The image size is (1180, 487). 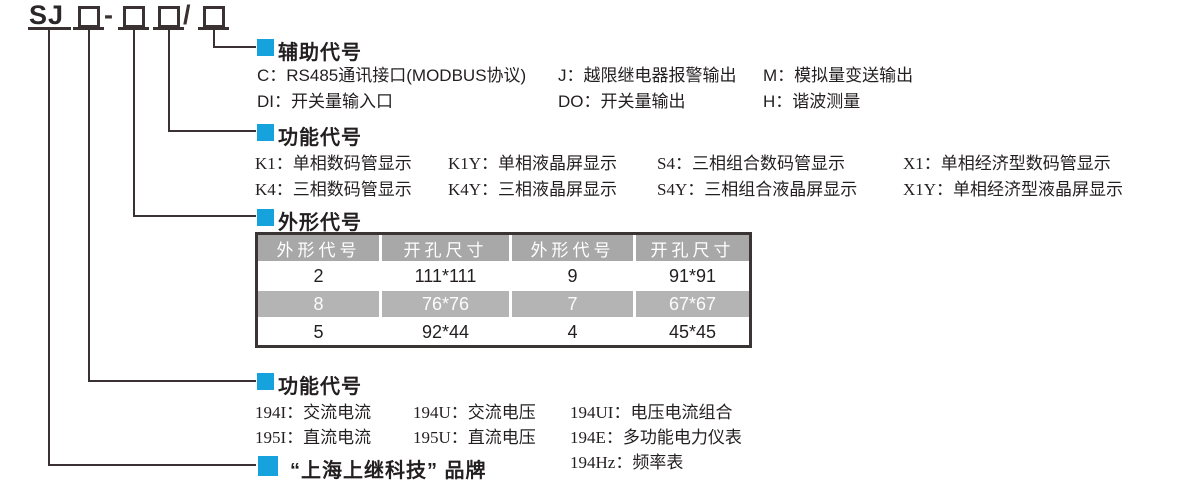 What do you see at coordinates (572, 276) in the screenshot?
I see `table-cell: 9` at bounding box center [572, 276].